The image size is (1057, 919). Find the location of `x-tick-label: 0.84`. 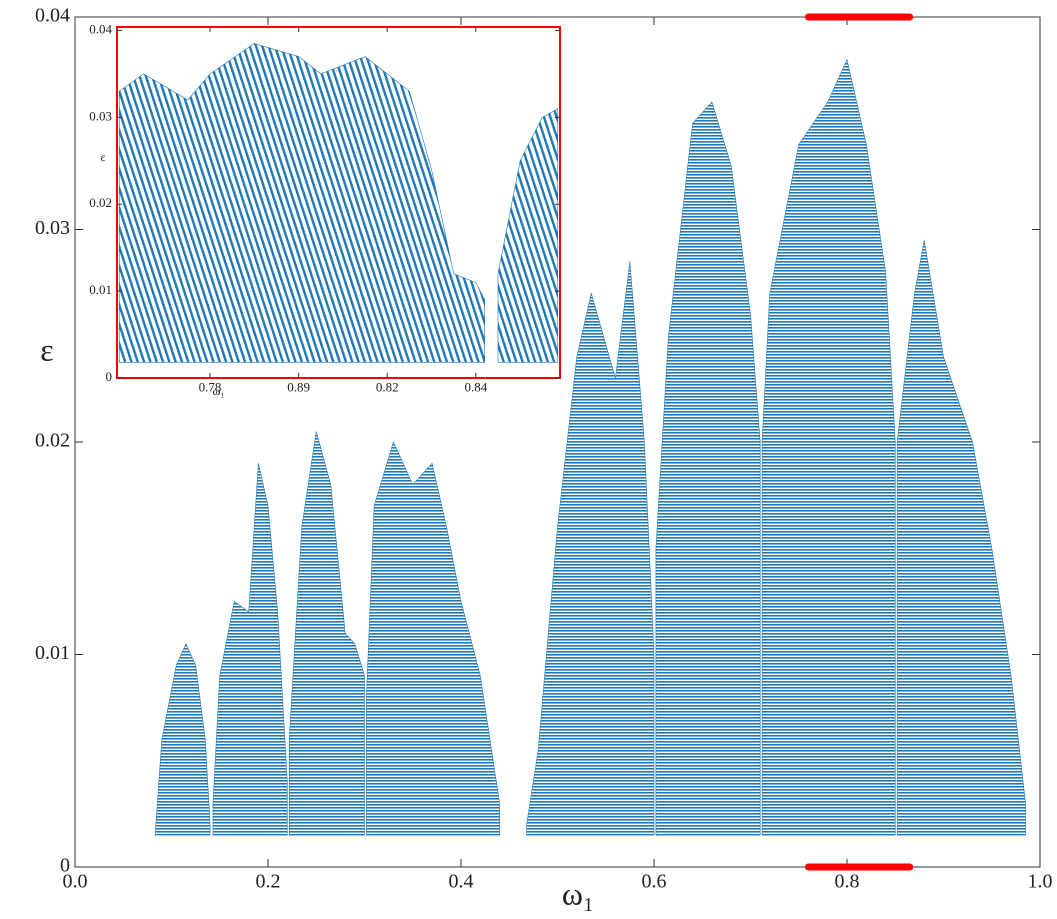

x-tick-label: 0.84 is located at coordinates (475, 386).